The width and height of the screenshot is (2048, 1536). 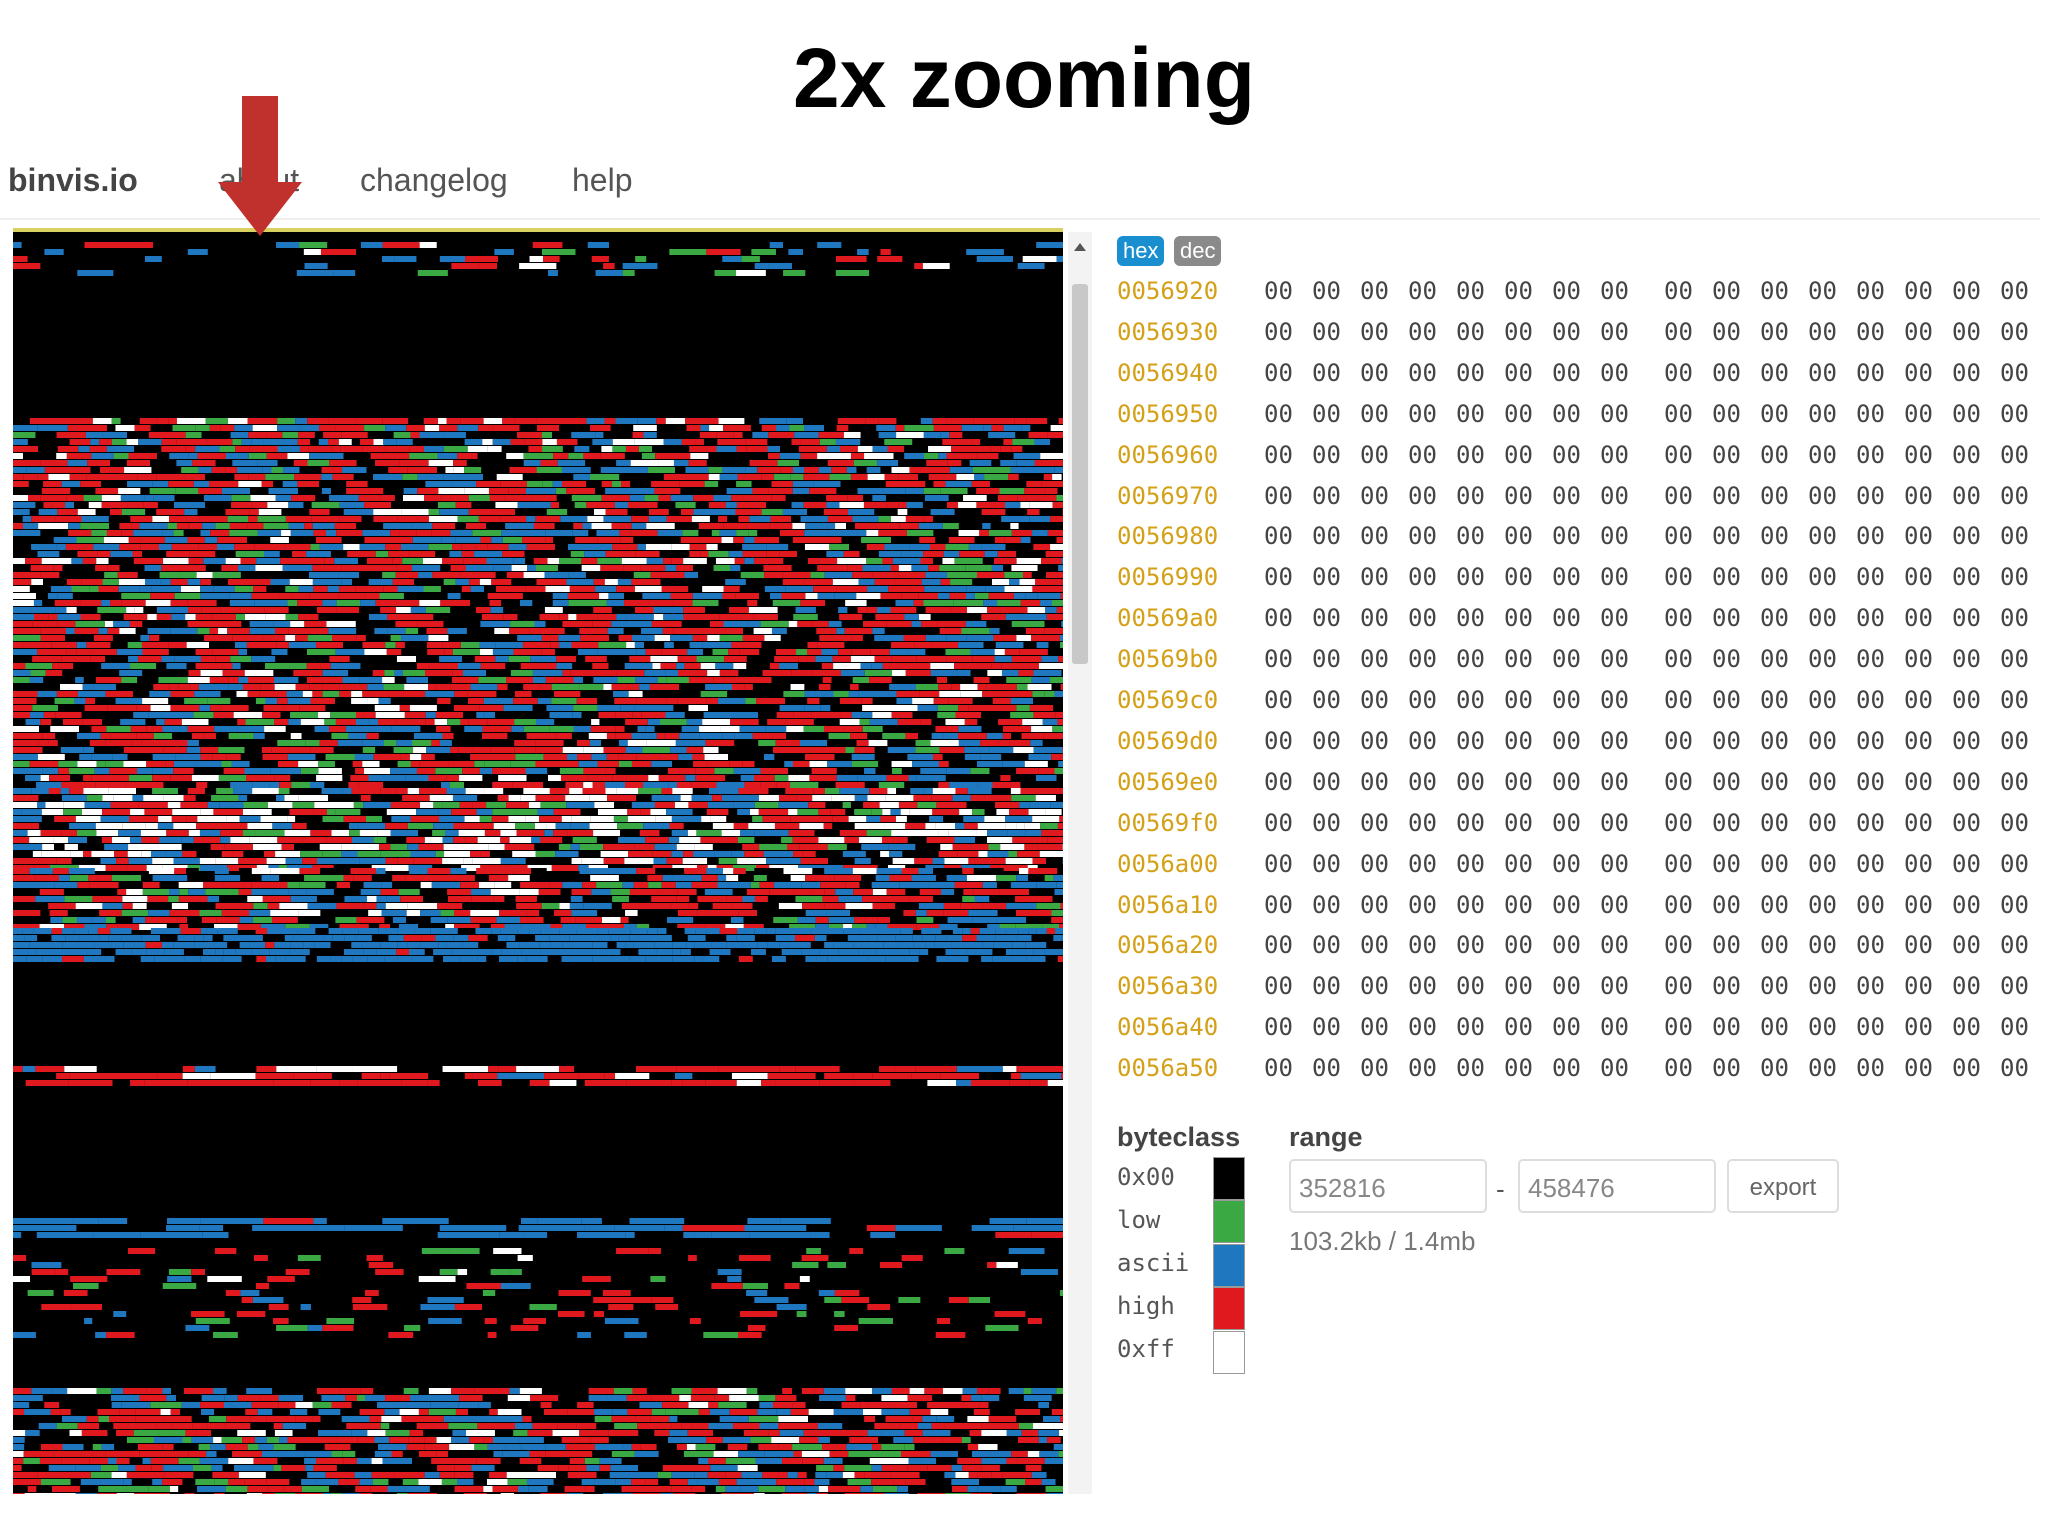 I want to click on brand: binvis.io, so click(x=73, y=180).